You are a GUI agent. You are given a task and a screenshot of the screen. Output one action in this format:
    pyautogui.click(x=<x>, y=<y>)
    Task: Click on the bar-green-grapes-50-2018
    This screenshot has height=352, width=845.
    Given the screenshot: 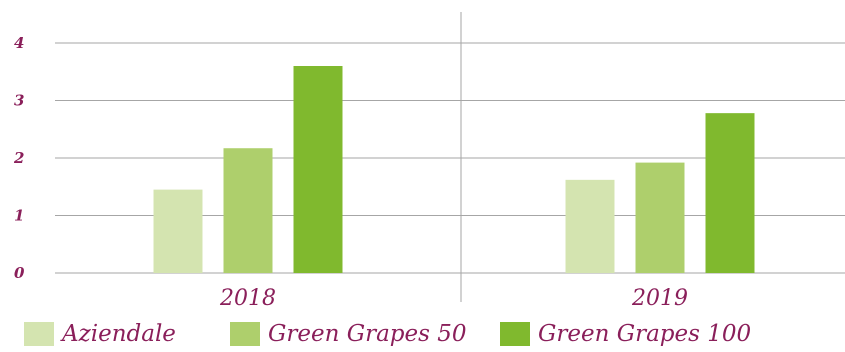 What is the action you would take?
    pyautogui.click(x=248, y=210)
    